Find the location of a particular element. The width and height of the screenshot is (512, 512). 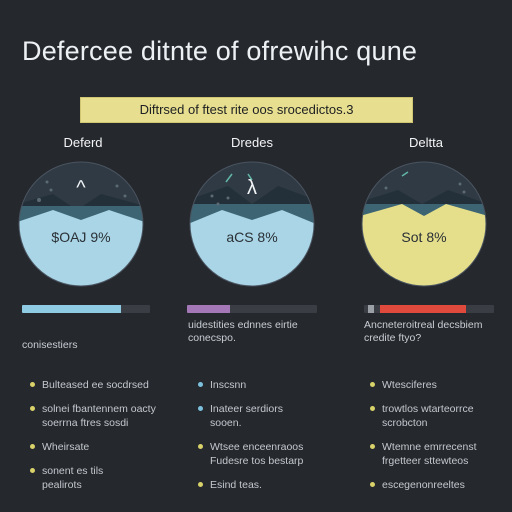

list-item-text: Inateer serdiors is located at coordinates (246, 409).